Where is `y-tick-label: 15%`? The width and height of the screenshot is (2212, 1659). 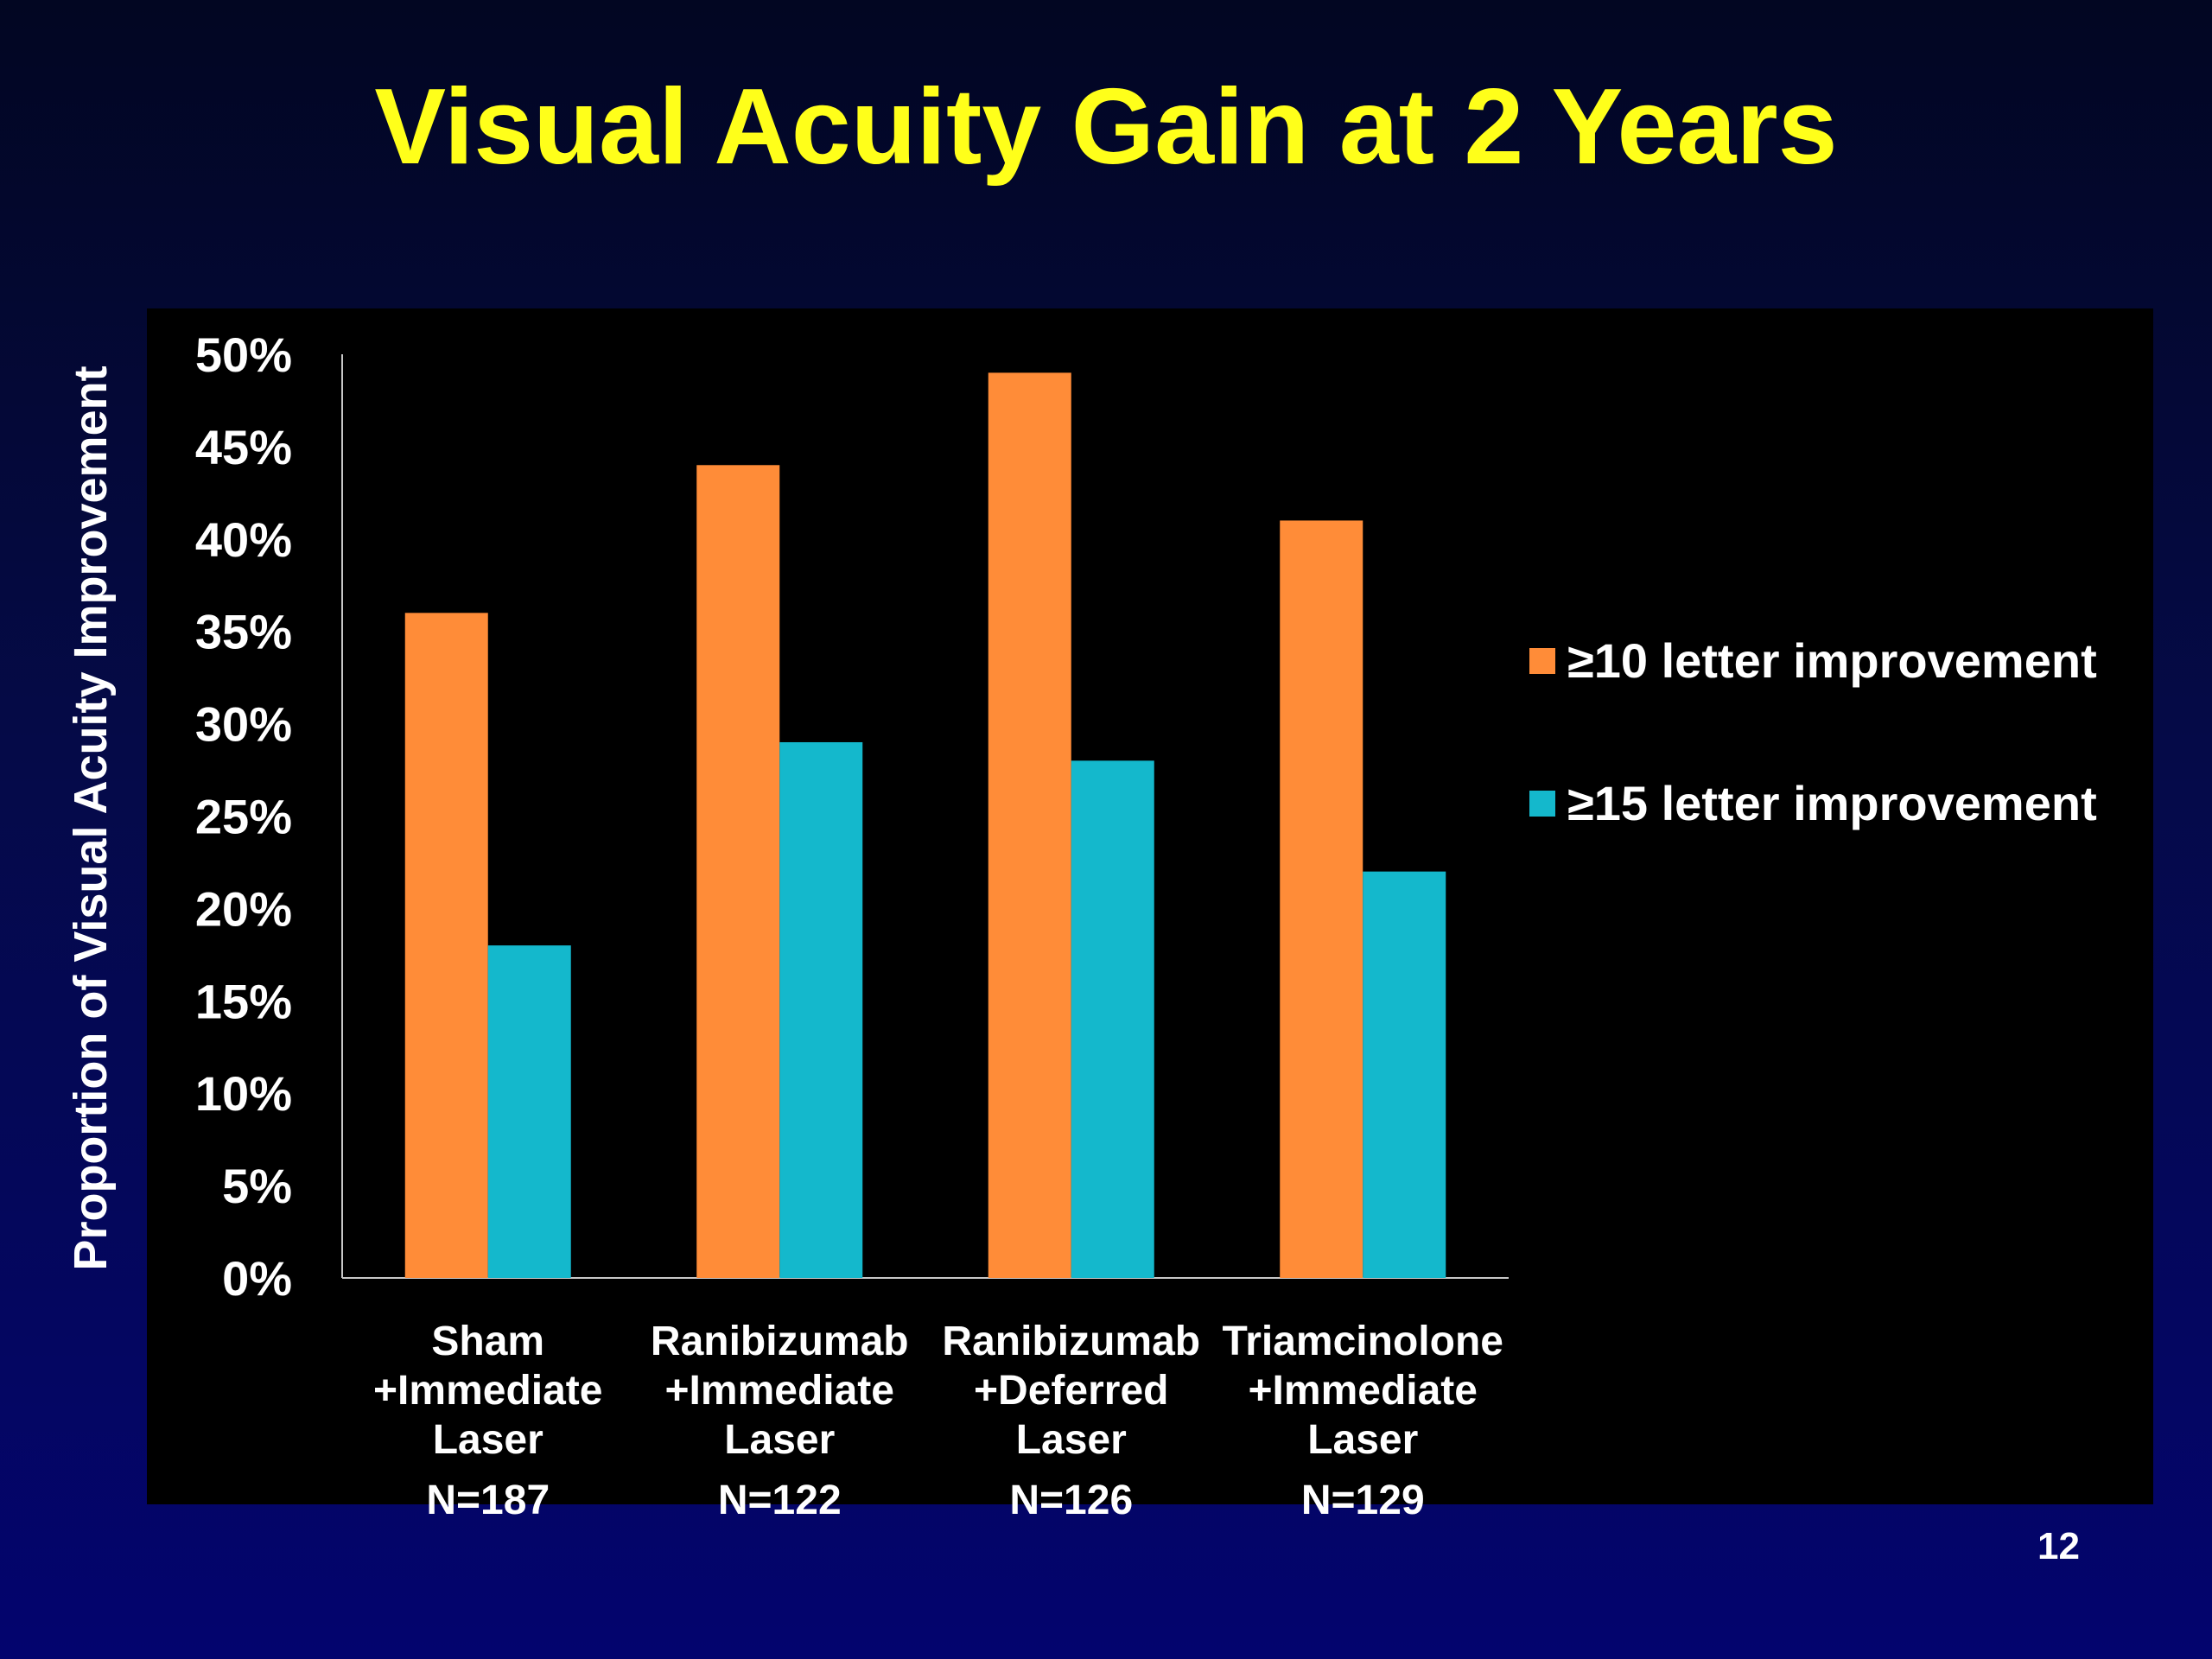 y-tick-label: 15% is located at coordinates (243, 1001).